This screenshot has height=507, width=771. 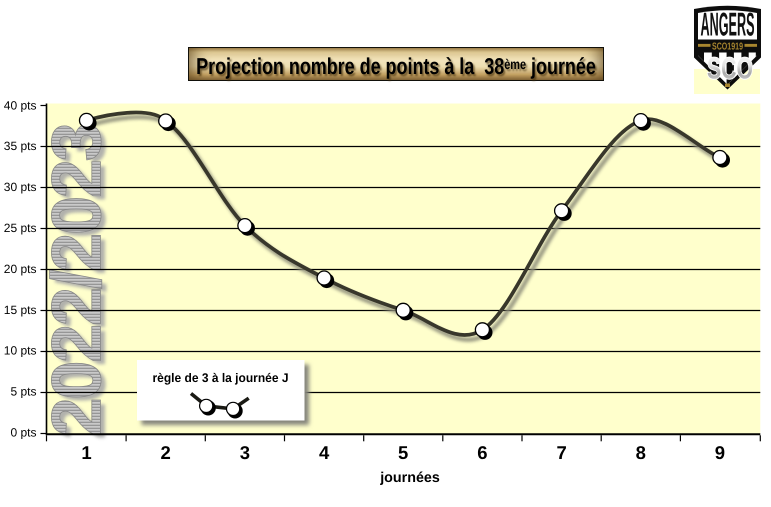 I want to click on svg-text: 25 pts, so click(x=20, y=228).